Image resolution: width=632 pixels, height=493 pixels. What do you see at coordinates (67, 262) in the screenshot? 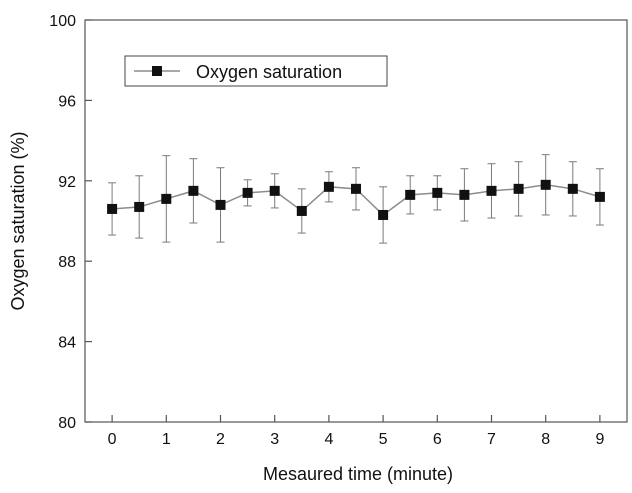
I see `y-tick-label: 88` at bounding box center [67, 262].